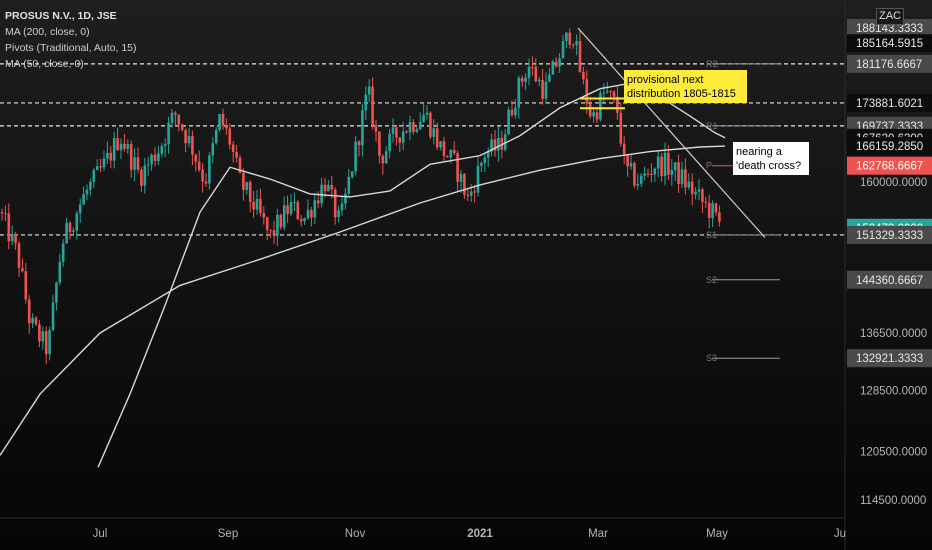 Image resolution: width=932 pixels, height=550 pixels. What do you see at coordinates (768, 166) in the screenshot?
I see `death-cross-note-line-1: 'death cross?` at bounding box center [768, 166].